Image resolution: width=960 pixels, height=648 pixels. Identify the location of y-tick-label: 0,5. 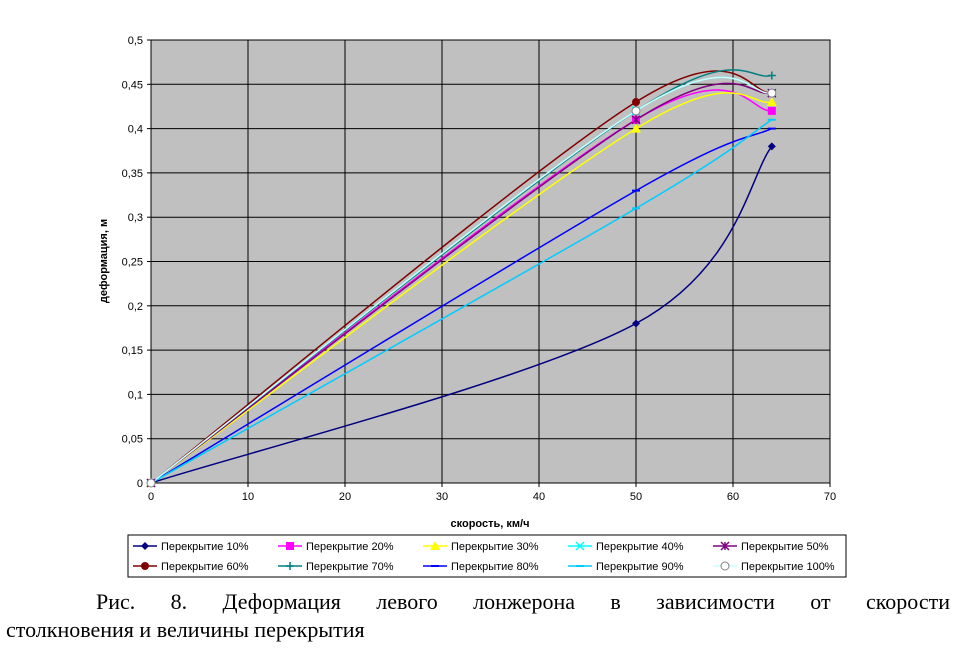
(135, 41).